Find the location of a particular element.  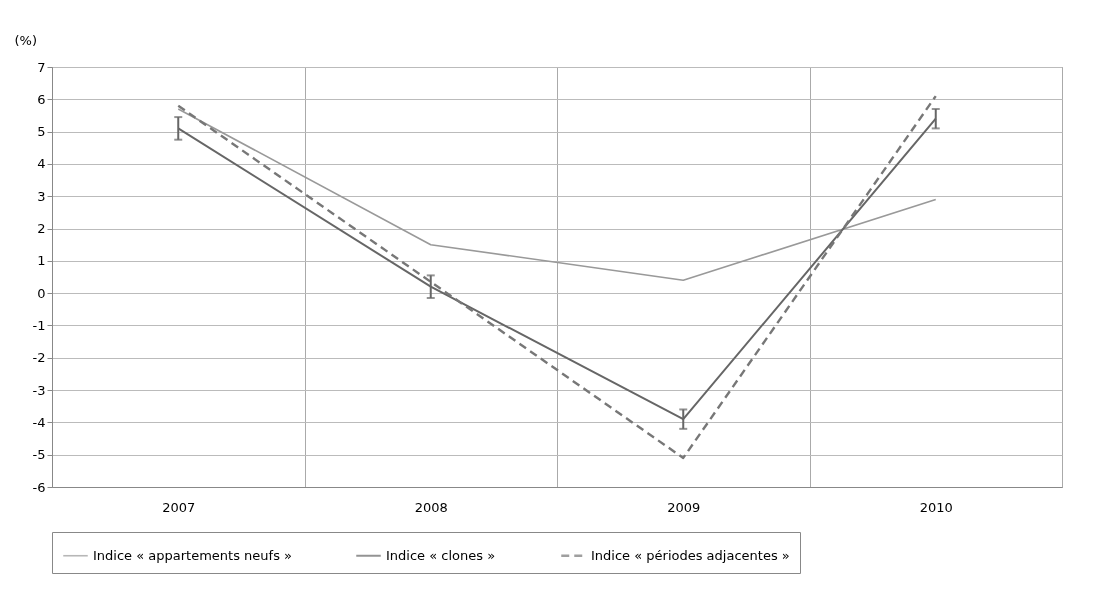

y-axis-title: (%) is located at coordinates (25, 40).